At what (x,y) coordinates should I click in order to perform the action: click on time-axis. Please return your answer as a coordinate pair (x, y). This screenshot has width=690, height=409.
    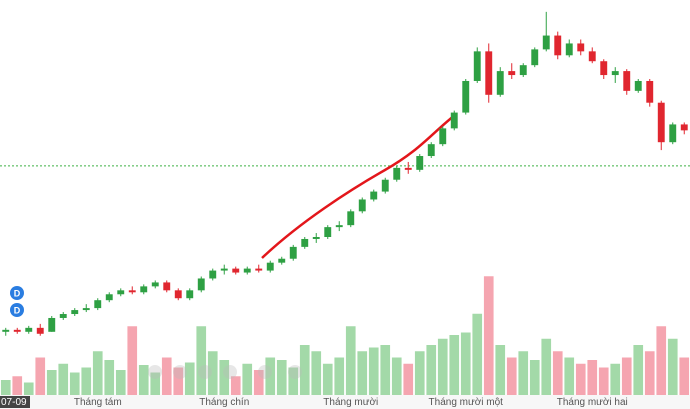
    Looking at the image, I should click on (345, 402).